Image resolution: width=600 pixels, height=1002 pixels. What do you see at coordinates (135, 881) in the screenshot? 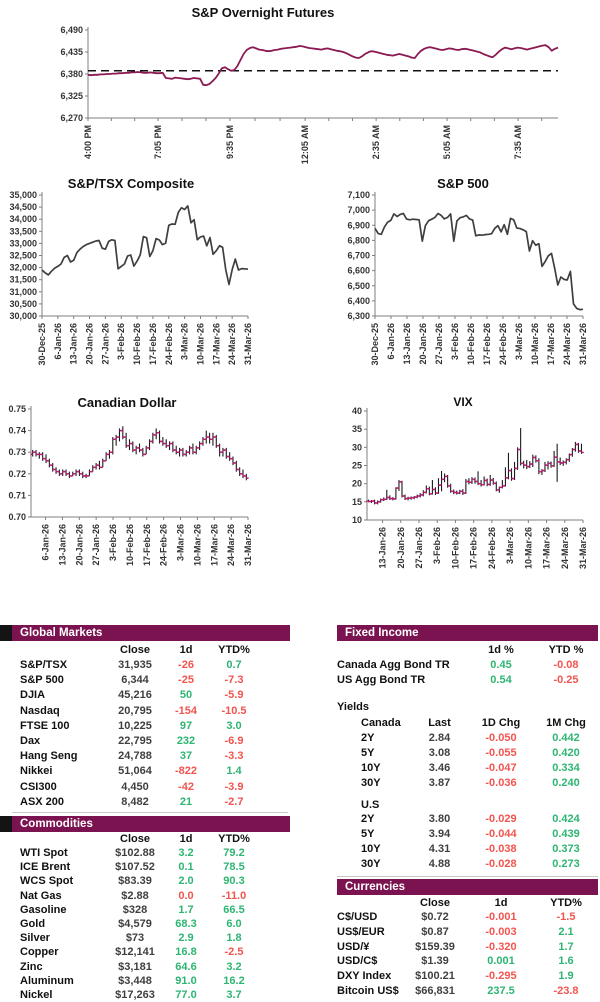
I see `close-value: $83.39` at bounding box center [135, 881].